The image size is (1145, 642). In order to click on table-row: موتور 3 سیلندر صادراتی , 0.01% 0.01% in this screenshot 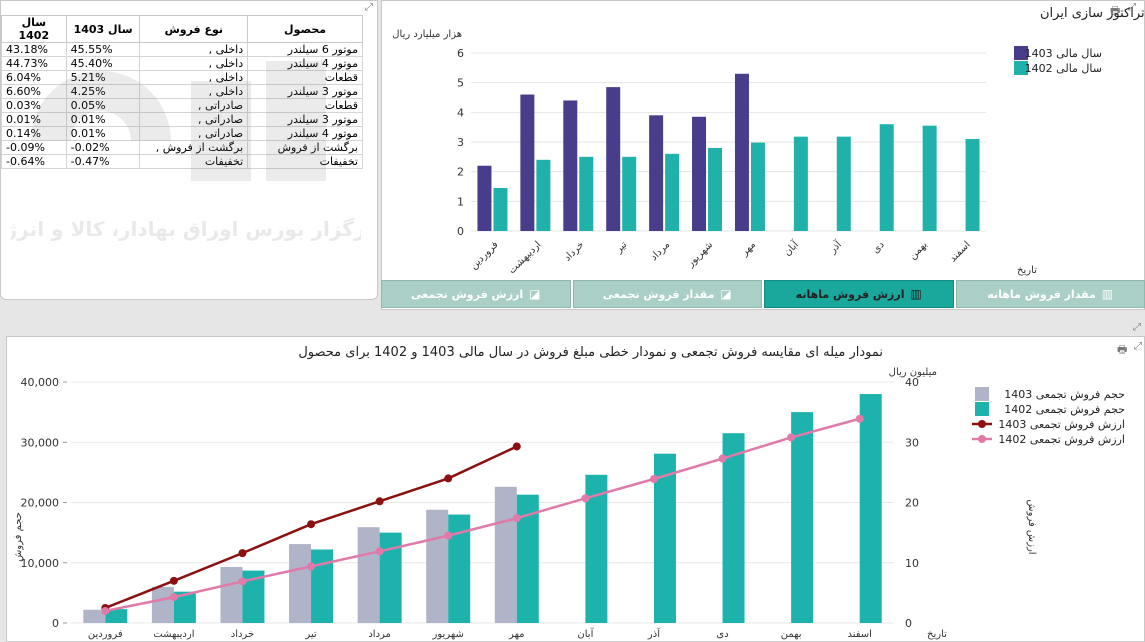, I will do `click(182, 119)`.